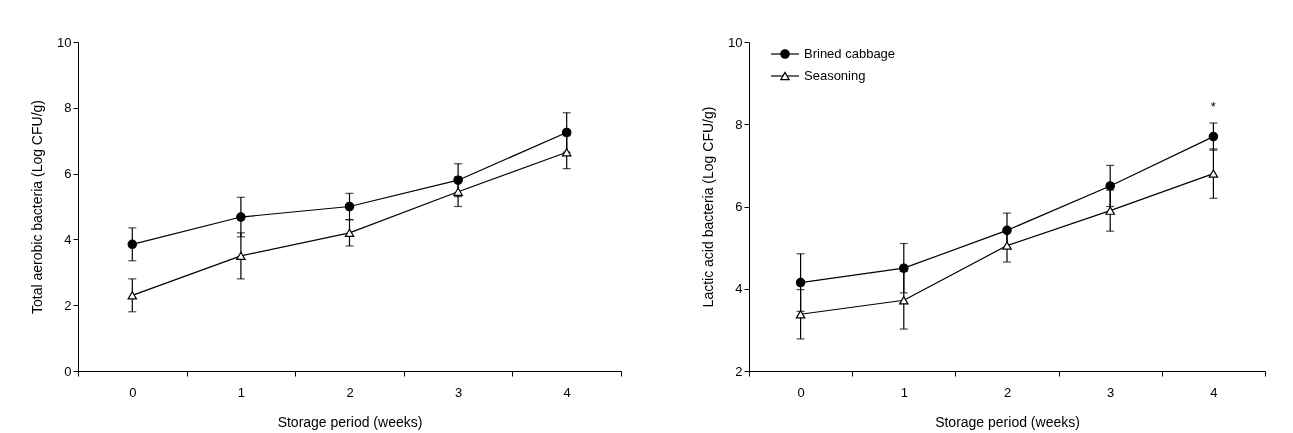  What do you see at coordinates (68, 371) in the screenshot?
I see `y-tick-label: 0` at bounding box center [68, 371].